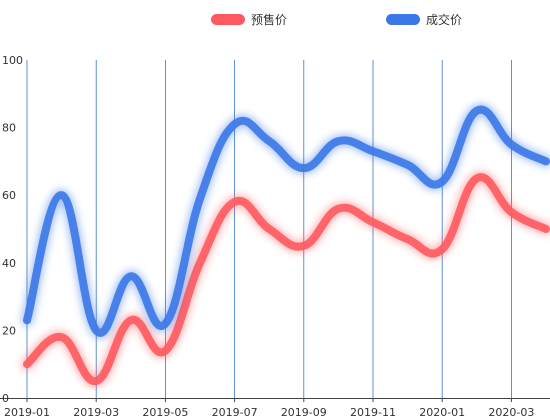 This screenshot has width=550, height=420. What do you see at coordinates (403, 19) in the screenshot?
I see `legend-swatch-deal` at bounding box center [403, 19].